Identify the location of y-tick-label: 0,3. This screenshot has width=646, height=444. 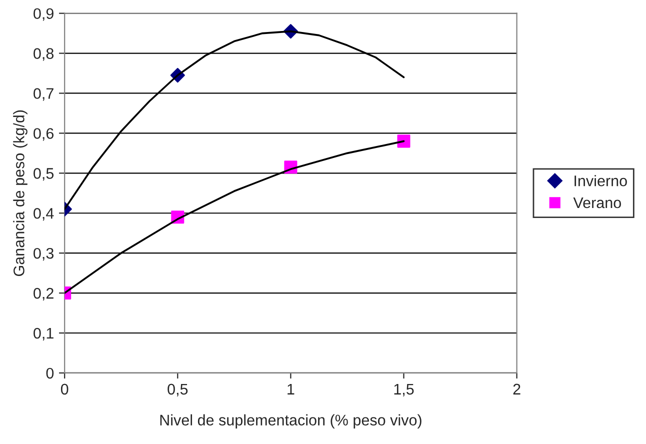
(44, 254).